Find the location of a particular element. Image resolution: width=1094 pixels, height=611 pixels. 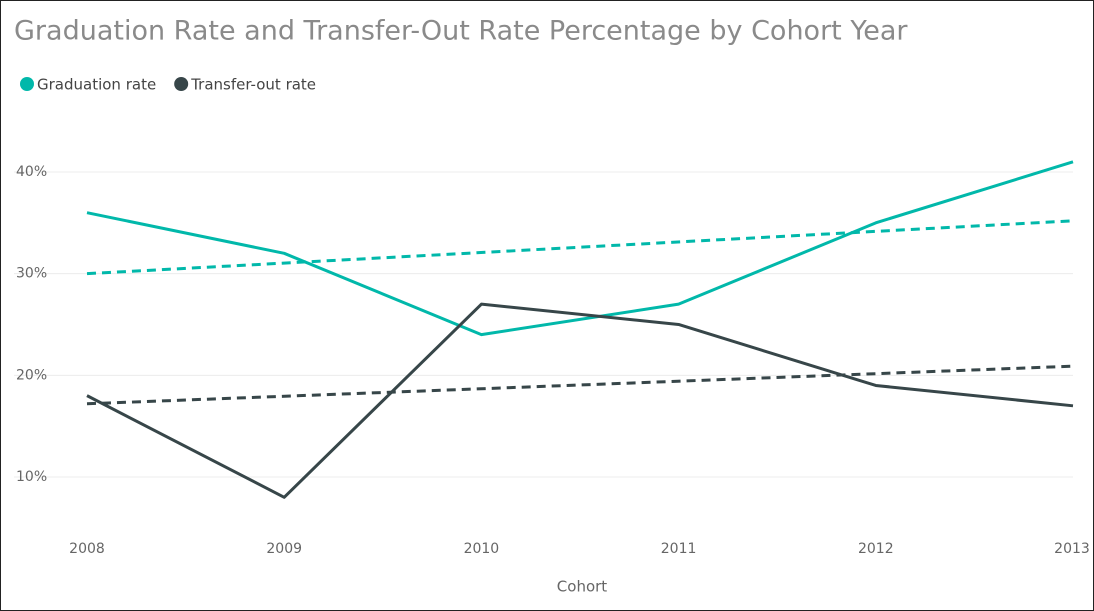

x-axis-title: Cohort is located at coordinates (582, 587).